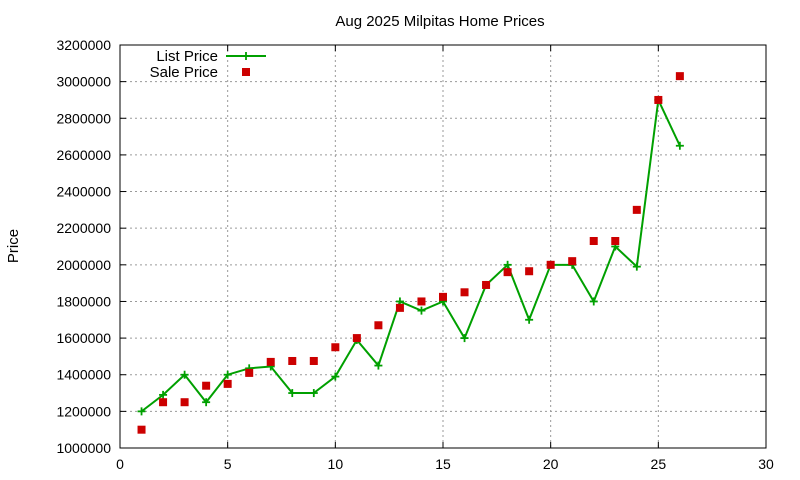  Describe the element at coordinates (83, 45) in the screenshot. I see `y-tick-label: 3200000` at that location.